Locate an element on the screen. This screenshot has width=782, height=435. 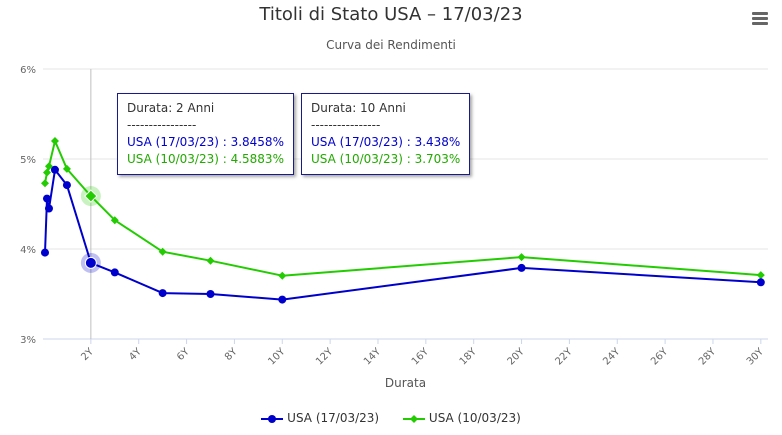
x-tick-label: 28Y is located at coordinates (708, 357).